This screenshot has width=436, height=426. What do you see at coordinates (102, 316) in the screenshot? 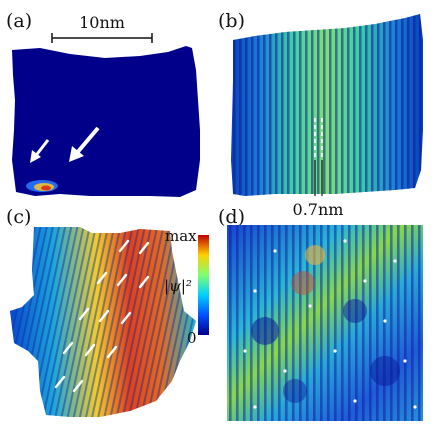
I see `white-dashes-c` at bounding box center [102, 316].